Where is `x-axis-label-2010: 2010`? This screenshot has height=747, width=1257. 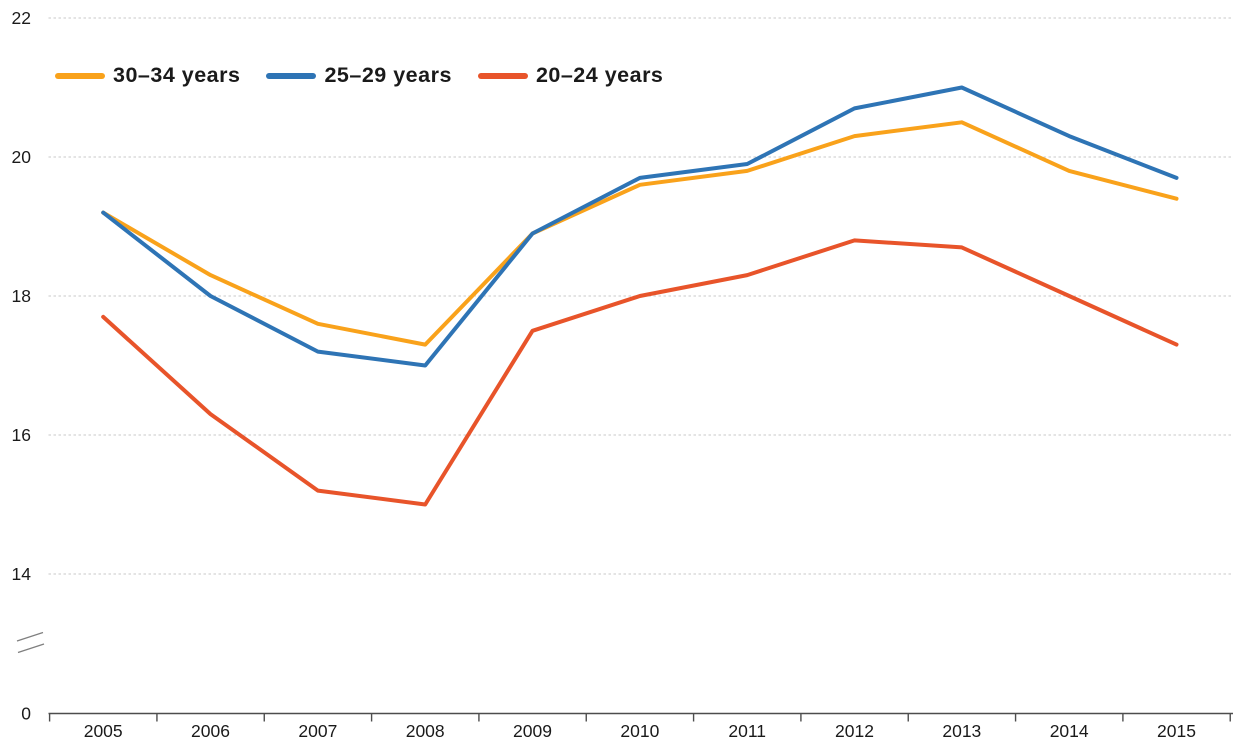 x-axis-label-2010: 2010 is located at coordinates (639, 731).